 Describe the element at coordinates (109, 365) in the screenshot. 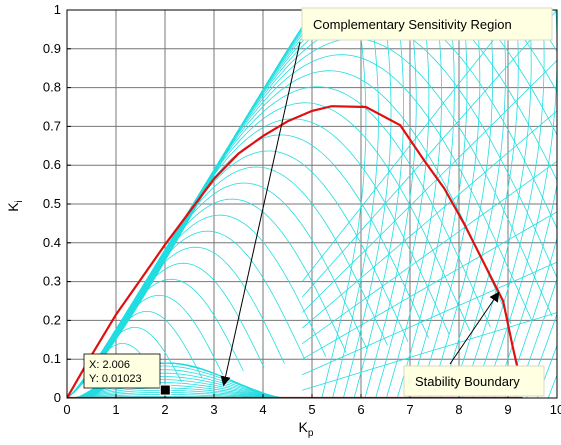

I see `datatip-x-label: X: 2.006` at that location.